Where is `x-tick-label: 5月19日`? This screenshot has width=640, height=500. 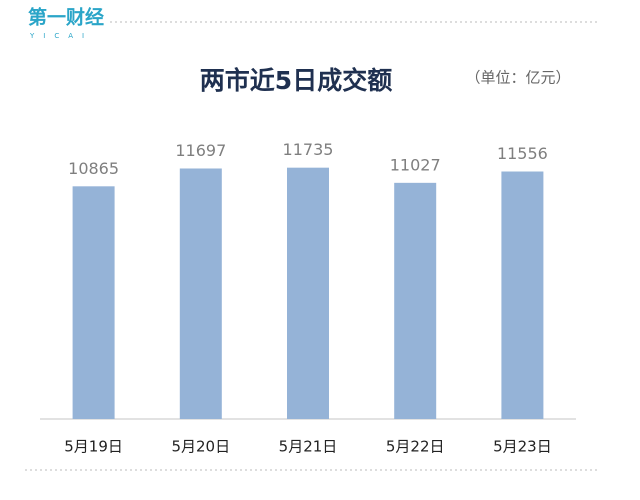 x-tick-label: 5月19日 is located at coordinates (93, 447).